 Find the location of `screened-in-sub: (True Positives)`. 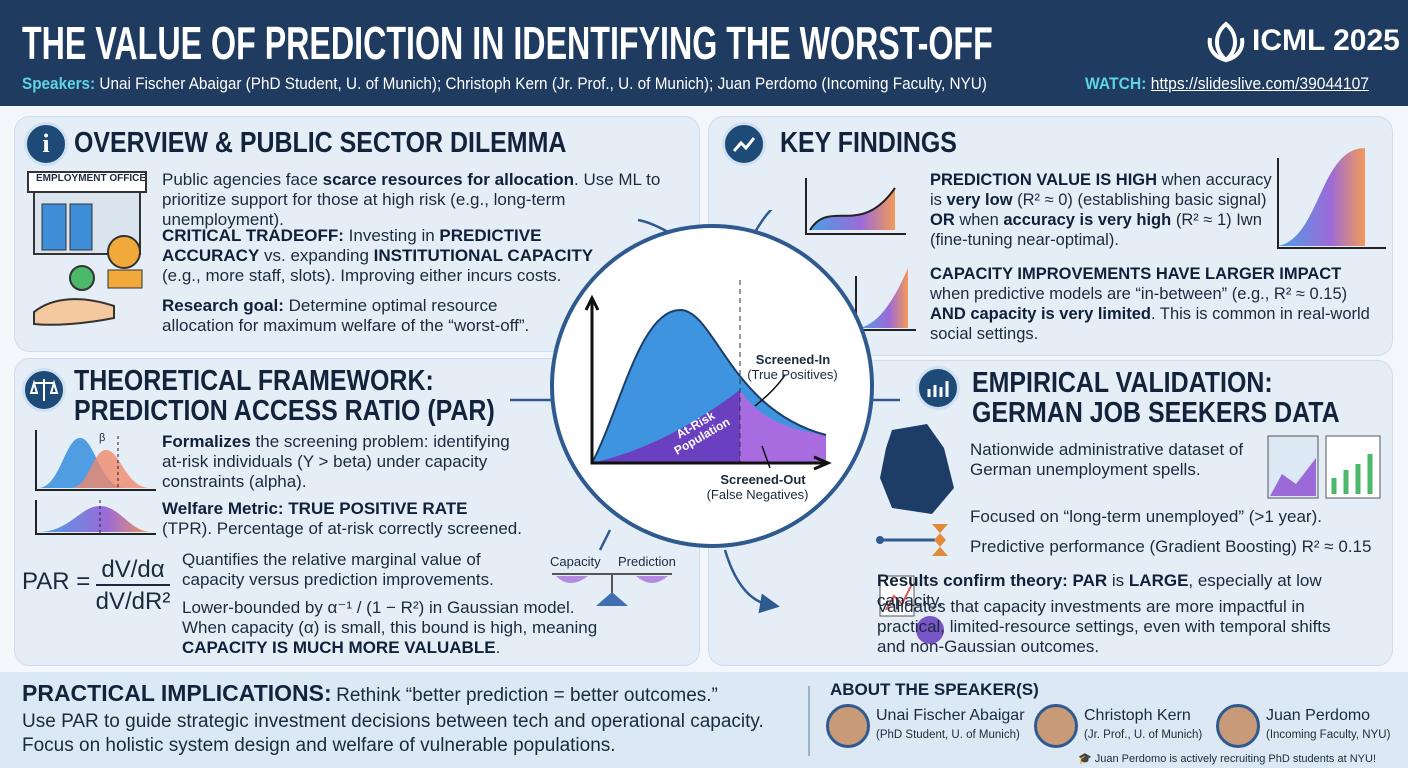

screened-in-sub: (True Positives) is located at coordinates (792, 374).